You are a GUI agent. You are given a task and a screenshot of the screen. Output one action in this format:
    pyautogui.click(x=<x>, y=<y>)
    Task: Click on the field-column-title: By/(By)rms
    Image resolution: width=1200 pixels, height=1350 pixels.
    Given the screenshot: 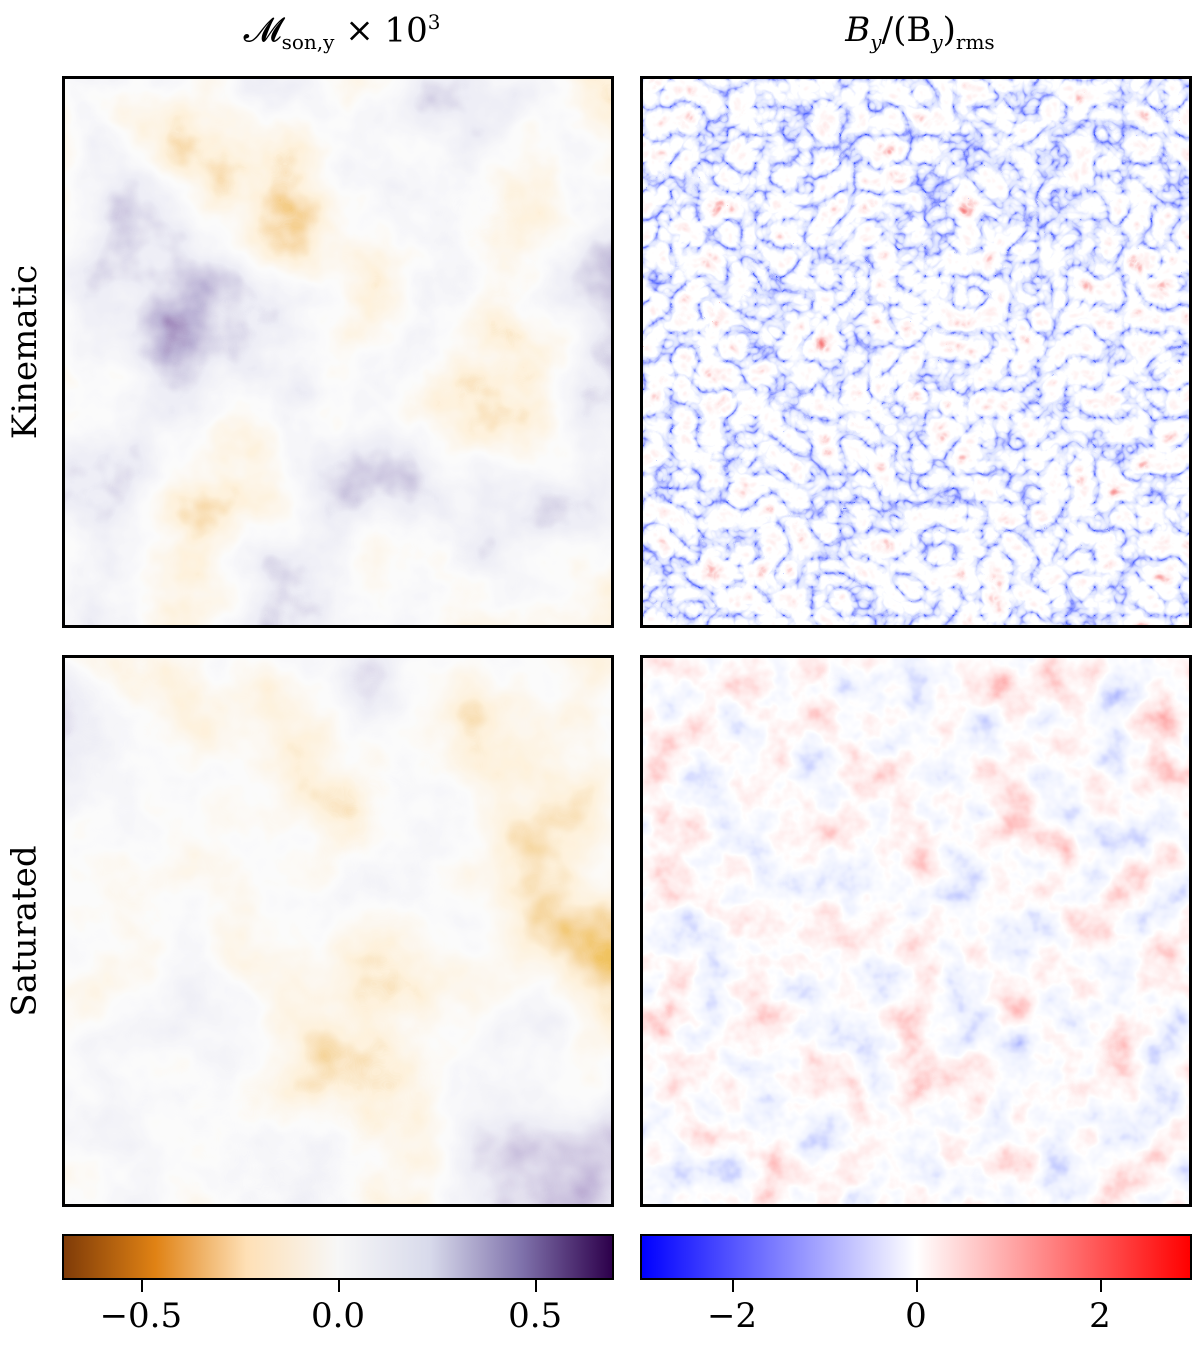 What is the action you would take?
    pyautogui.click(x=920, y=32)
    